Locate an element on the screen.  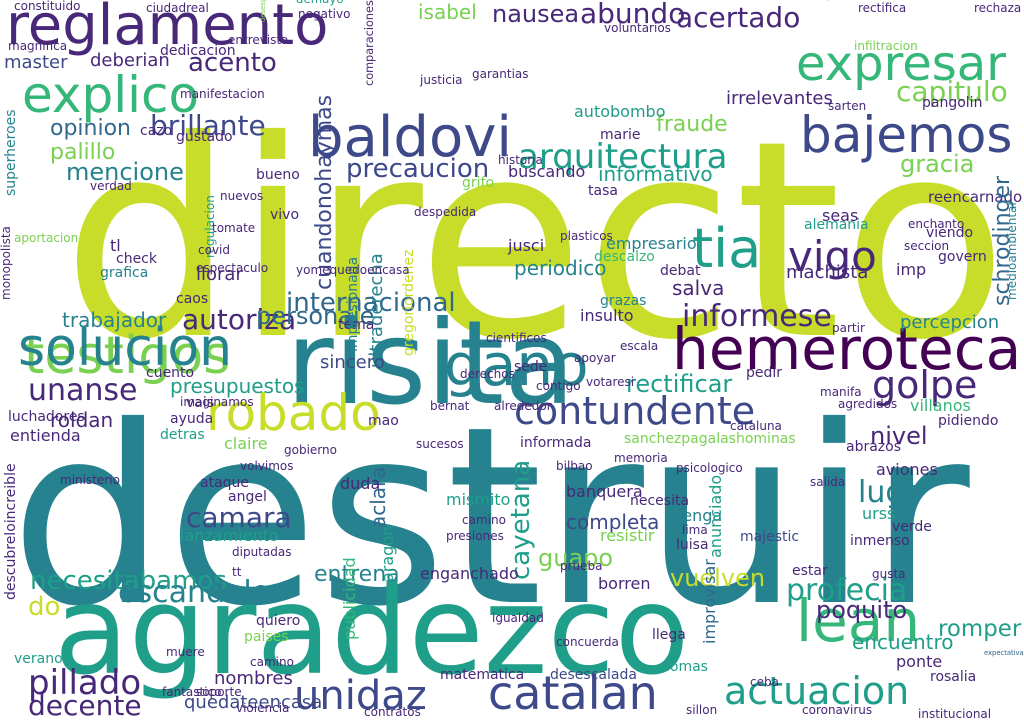
cloud-word: bernat is located at coordinates (450, 406).